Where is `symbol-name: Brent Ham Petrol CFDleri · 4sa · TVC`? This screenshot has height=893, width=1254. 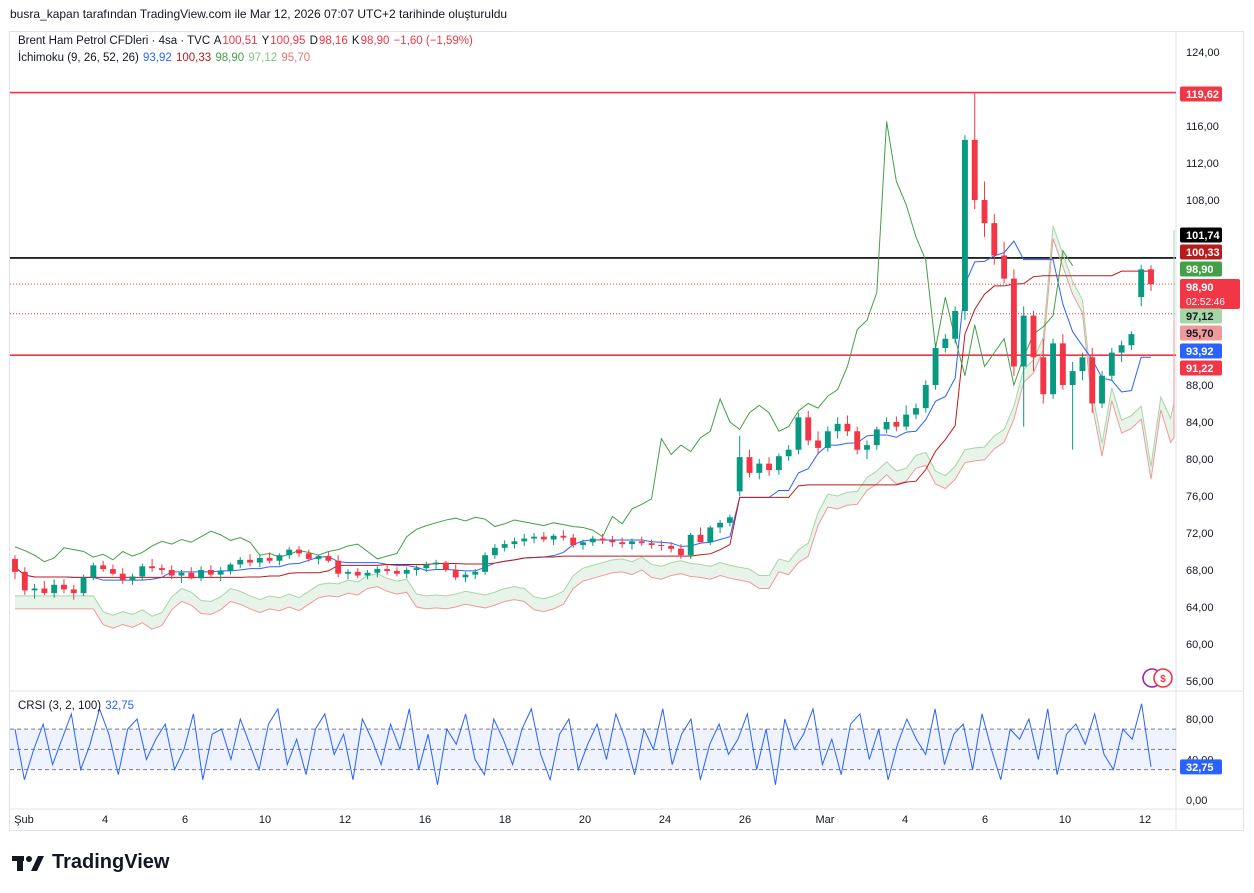 symbol-name: Brent Ham Petrol CFDleri · 4sa · TVC is located at coordinates (114, 41).